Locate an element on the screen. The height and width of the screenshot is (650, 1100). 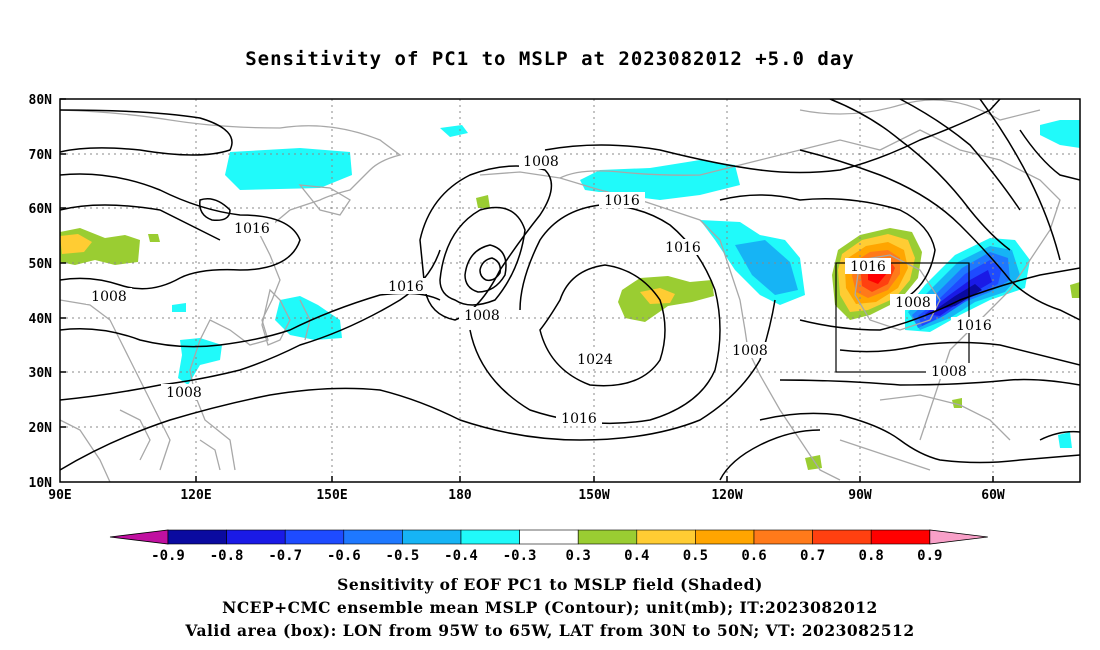
lat-label: 30N is located at coordinates (41, 373).